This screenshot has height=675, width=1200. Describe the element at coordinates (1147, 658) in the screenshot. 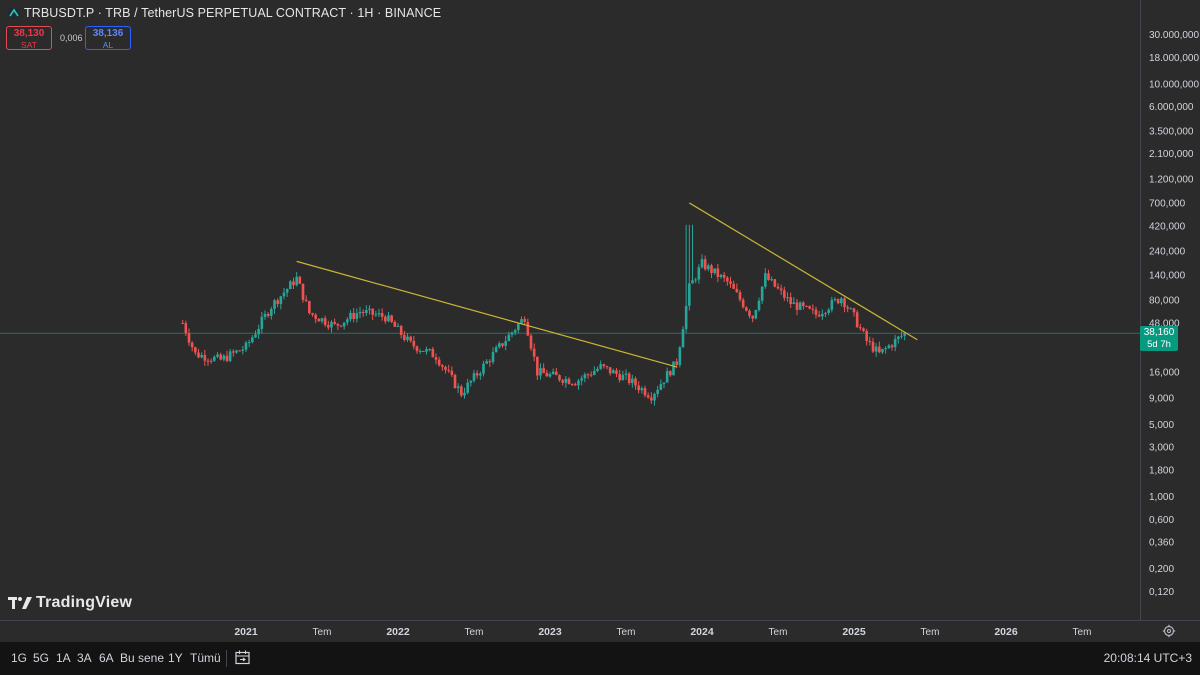

I see `utc-clock: 20:08:14 UTC+3` at that location.